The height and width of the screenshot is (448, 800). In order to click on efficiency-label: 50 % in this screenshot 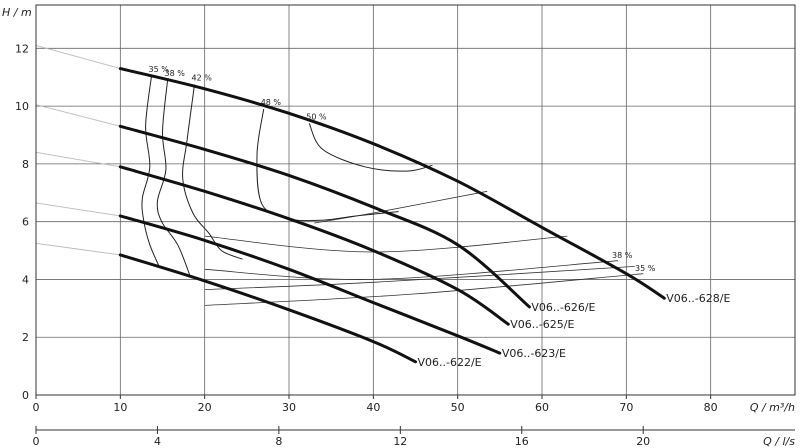, I will do `click(316, 116)`.